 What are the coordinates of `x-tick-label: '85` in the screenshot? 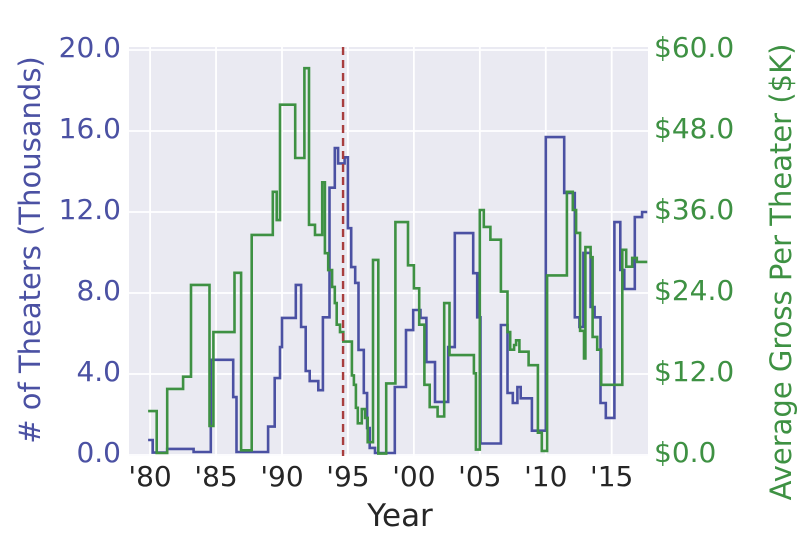 It's located at (216, 476).